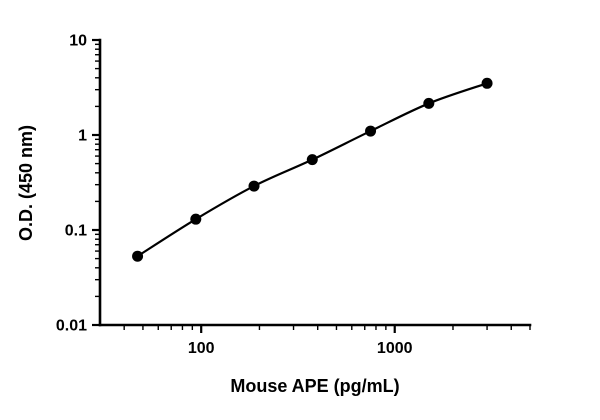 This screenshot has width=600, height=420. What do you see at coordinates (82, 136) in the screenshot?
I see `y-tick-label: 1` at bounding box center [82, 136].